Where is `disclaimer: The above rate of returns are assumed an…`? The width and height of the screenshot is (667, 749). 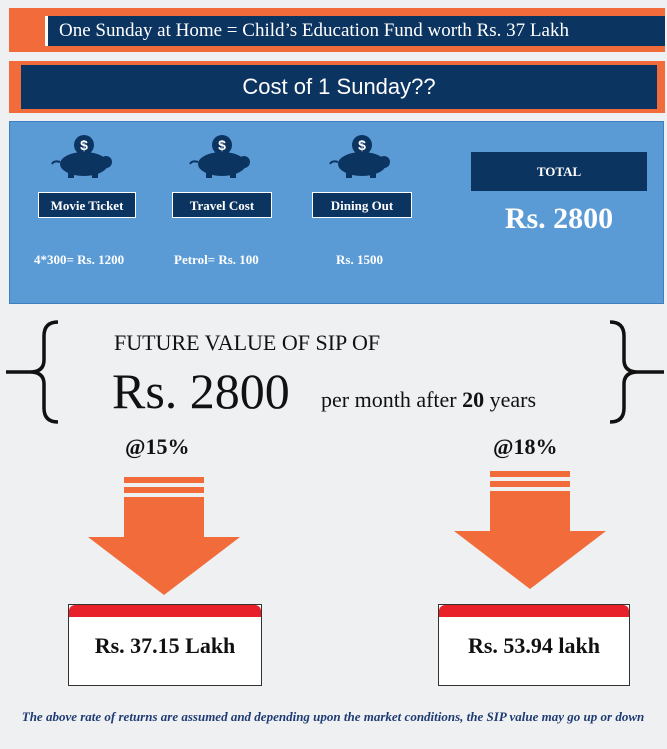
disclaimer: The above rate of returns are assumed an… is located at coordinates (333, 716).